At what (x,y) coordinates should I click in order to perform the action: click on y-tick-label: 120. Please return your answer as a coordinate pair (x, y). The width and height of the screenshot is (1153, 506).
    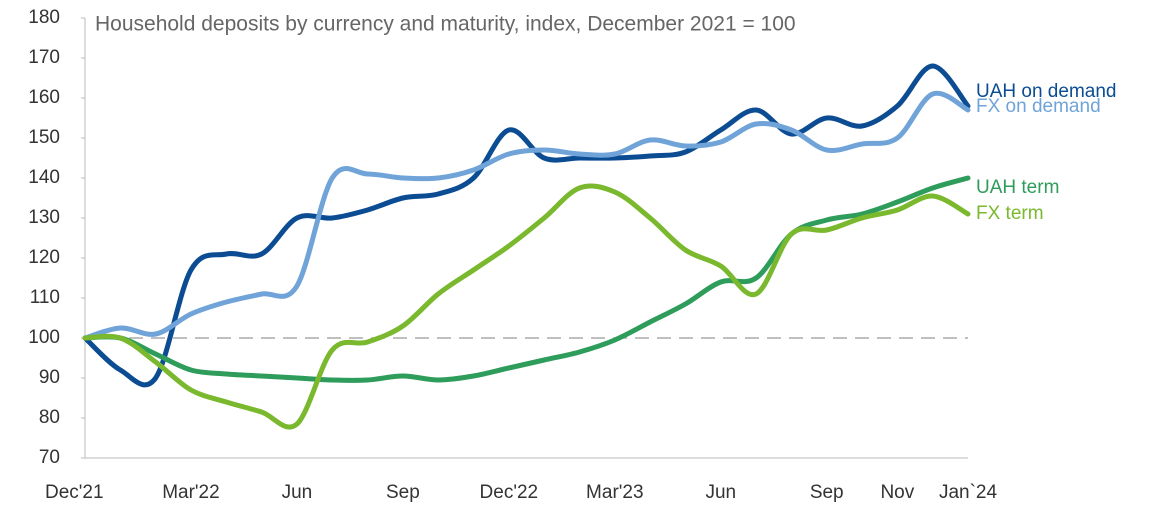
    Looking at the image, I should click on (44, 257).